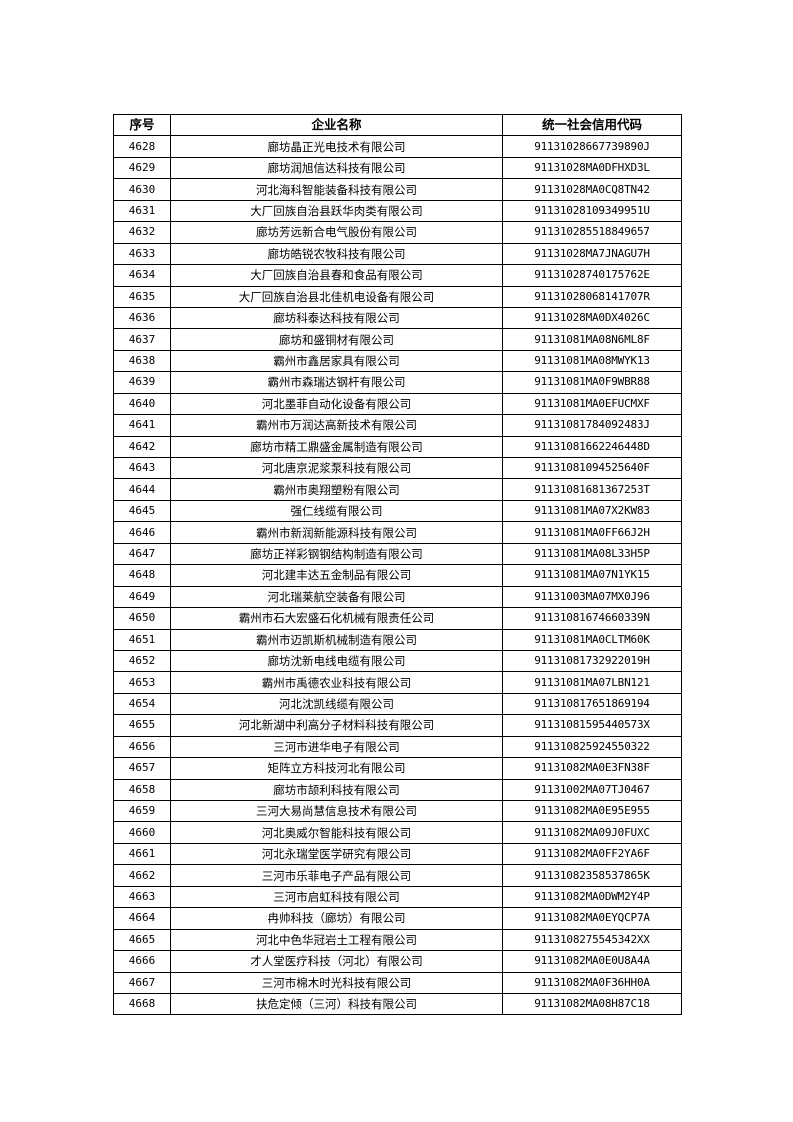 The height and width of the screenshot is (1122, 793). What do you see at coordinates (336, 682) in the screenshot?
I see `company-name: 霸州市禹德农业科技有限公司` at bounding box center [336, 682].